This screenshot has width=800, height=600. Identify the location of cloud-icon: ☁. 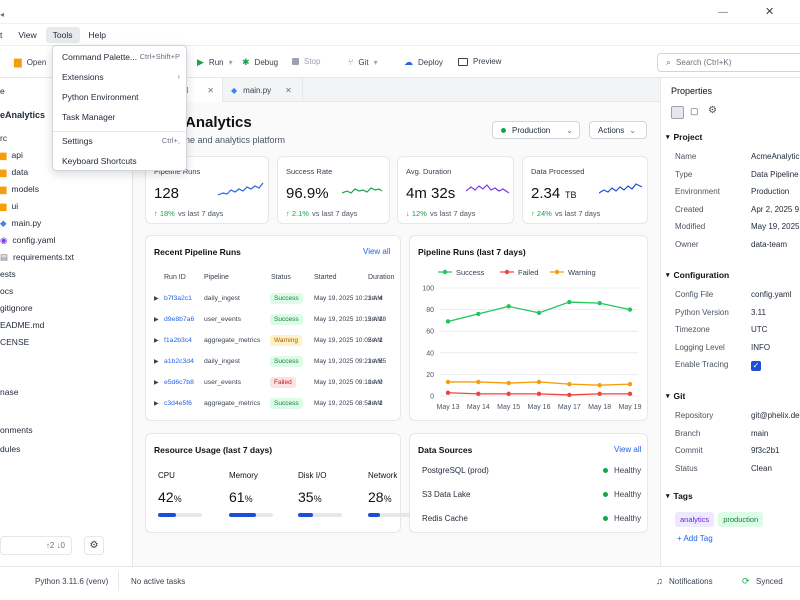
(408, 62).